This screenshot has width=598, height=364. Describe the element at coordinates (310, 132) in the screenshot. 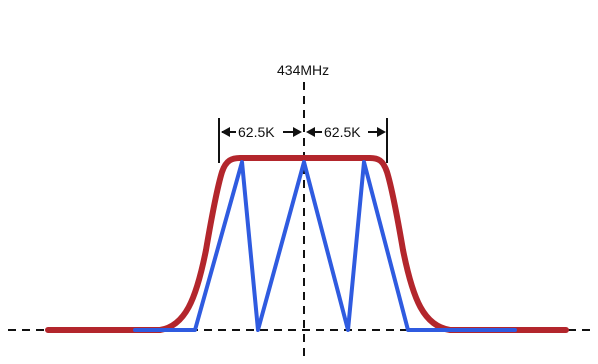

I see `right-span-arrowhead-left` at that location.